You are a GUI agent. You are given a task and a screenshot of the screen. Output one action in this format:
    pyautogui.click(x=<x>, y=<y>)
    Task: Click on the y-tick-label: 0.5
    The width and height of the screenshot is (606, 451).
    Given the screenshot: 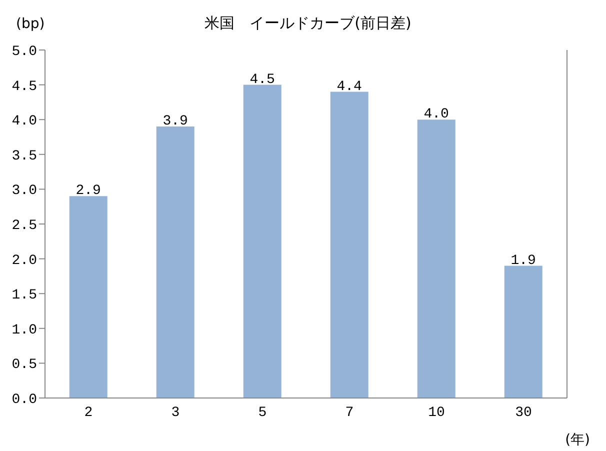 What is the action you would take?
    pyautogui.click(x=24, y=365)
    